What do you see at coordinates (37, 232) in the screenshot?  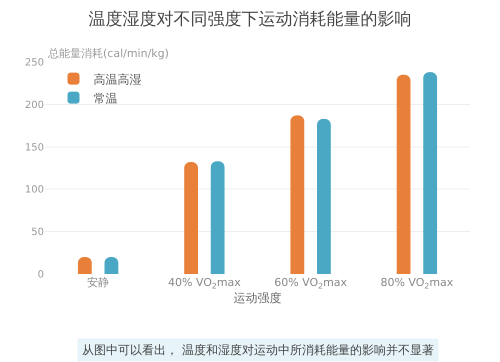 I see `y-tick-label: 50` at bounding box center [37, 232].